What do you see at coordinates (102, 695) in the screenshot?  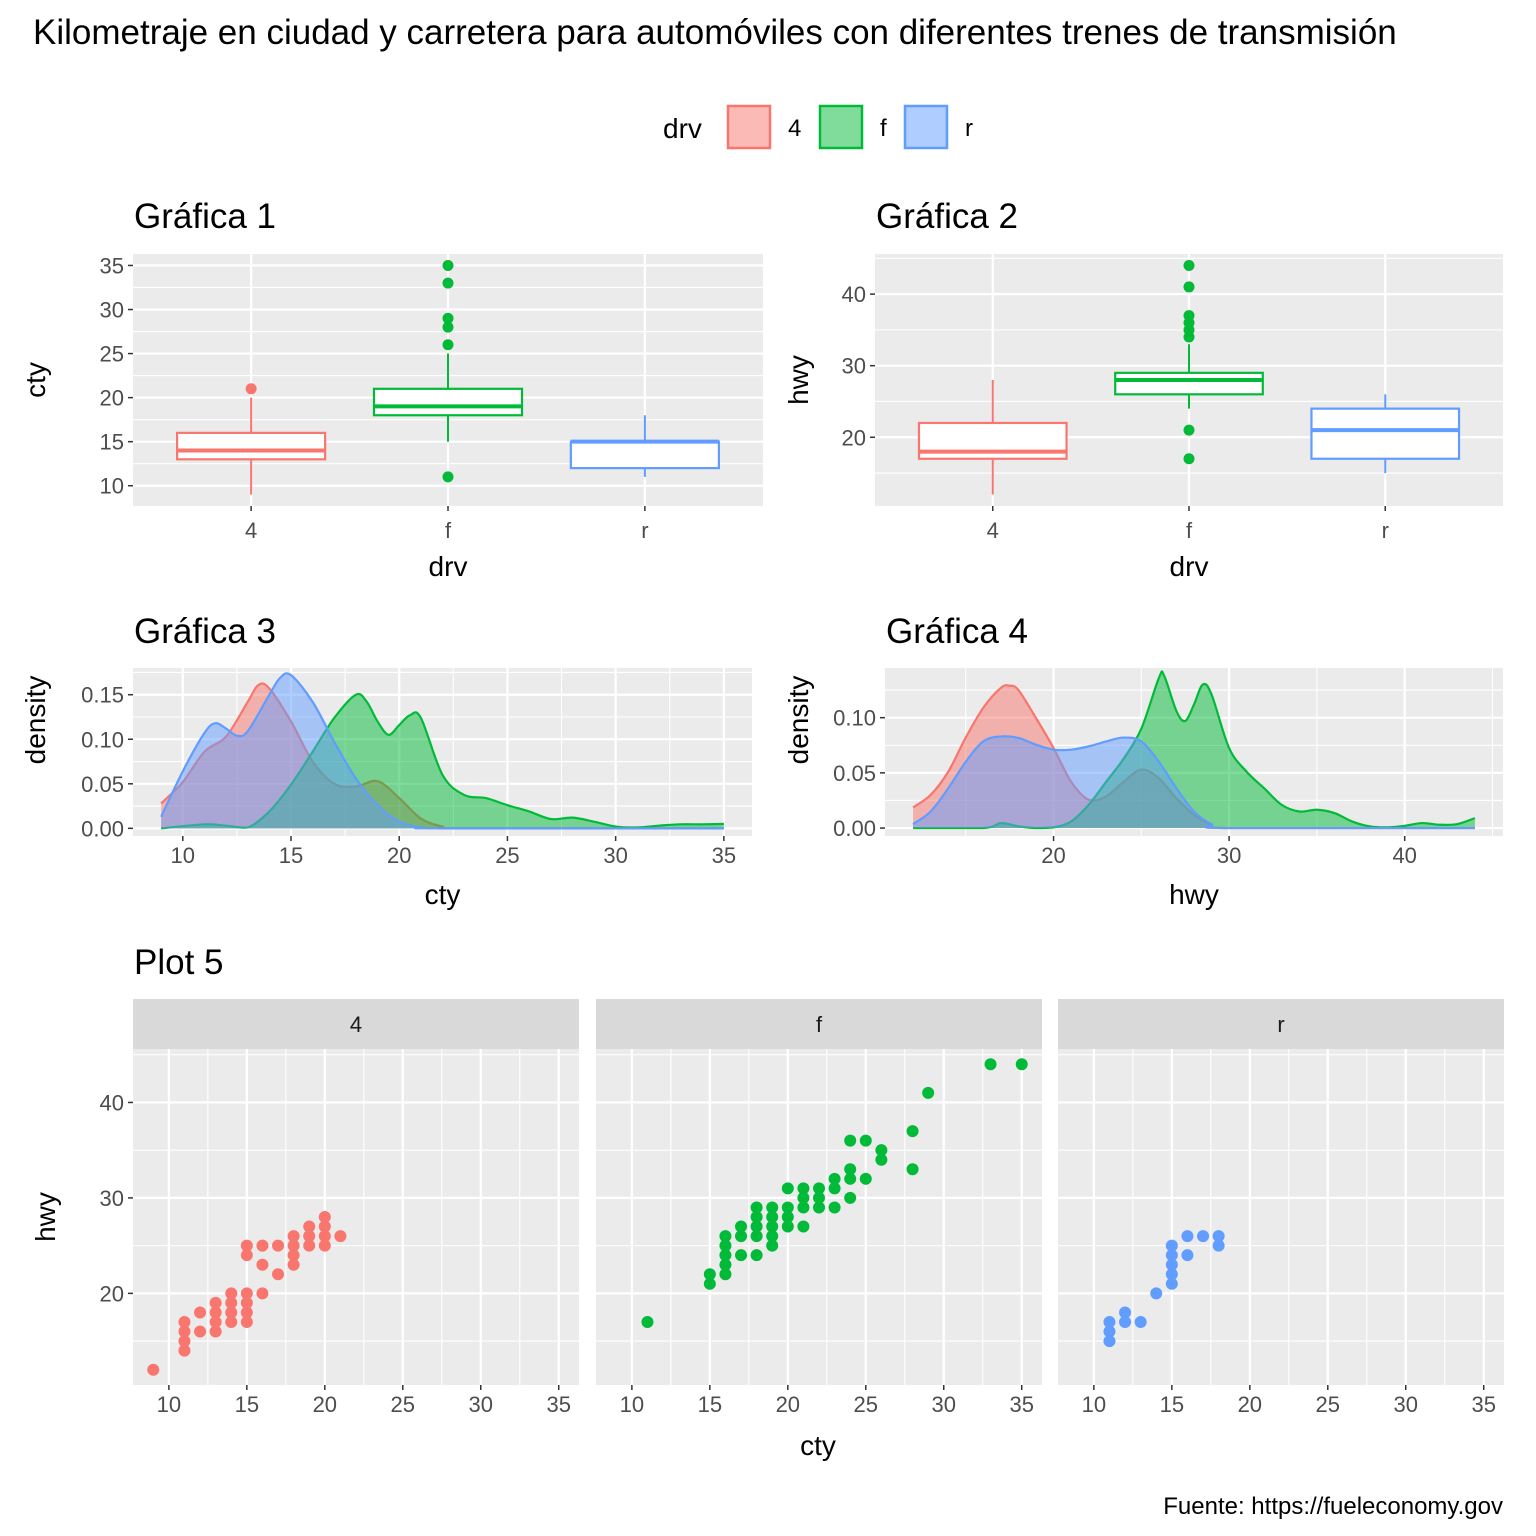 I see `y-tick-label: 0.15` at bounding box center [102, 695].